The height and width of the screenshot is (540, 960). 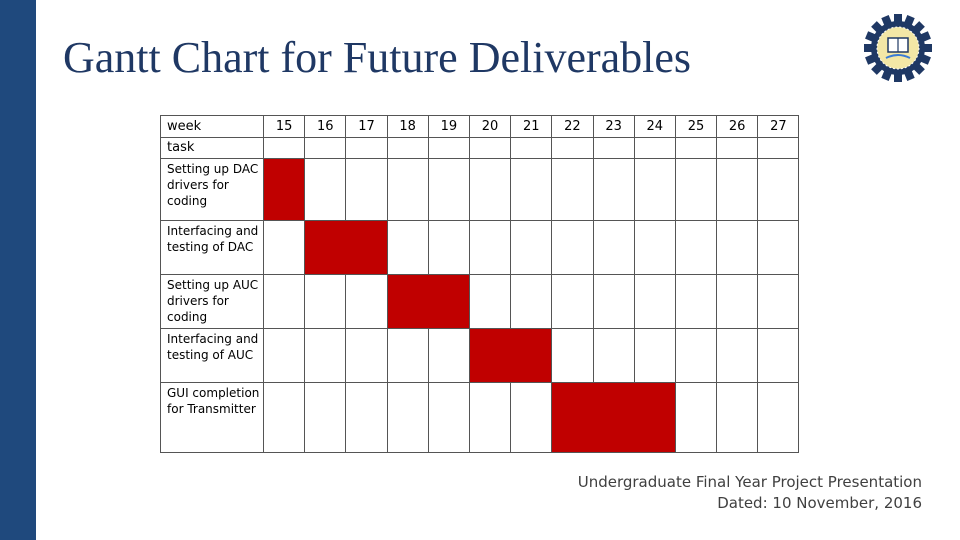 I want to click on task-row: GUI completion for Transmitter, so click(x=480, y=417).